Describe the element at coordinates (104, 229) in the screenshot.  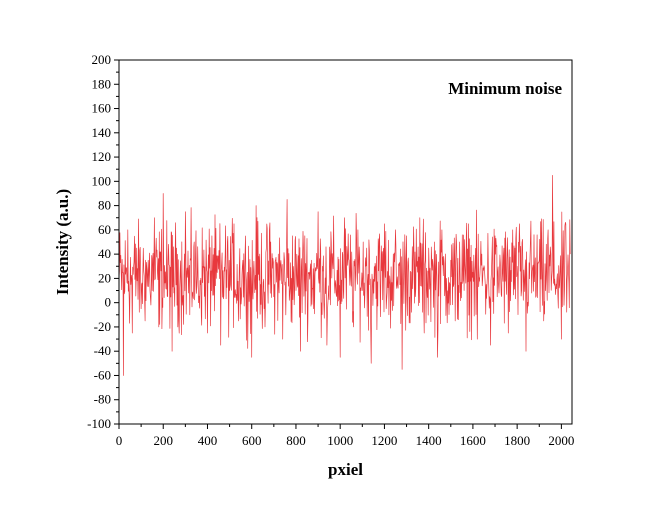
I see `y-tick-label: 60` at that location.